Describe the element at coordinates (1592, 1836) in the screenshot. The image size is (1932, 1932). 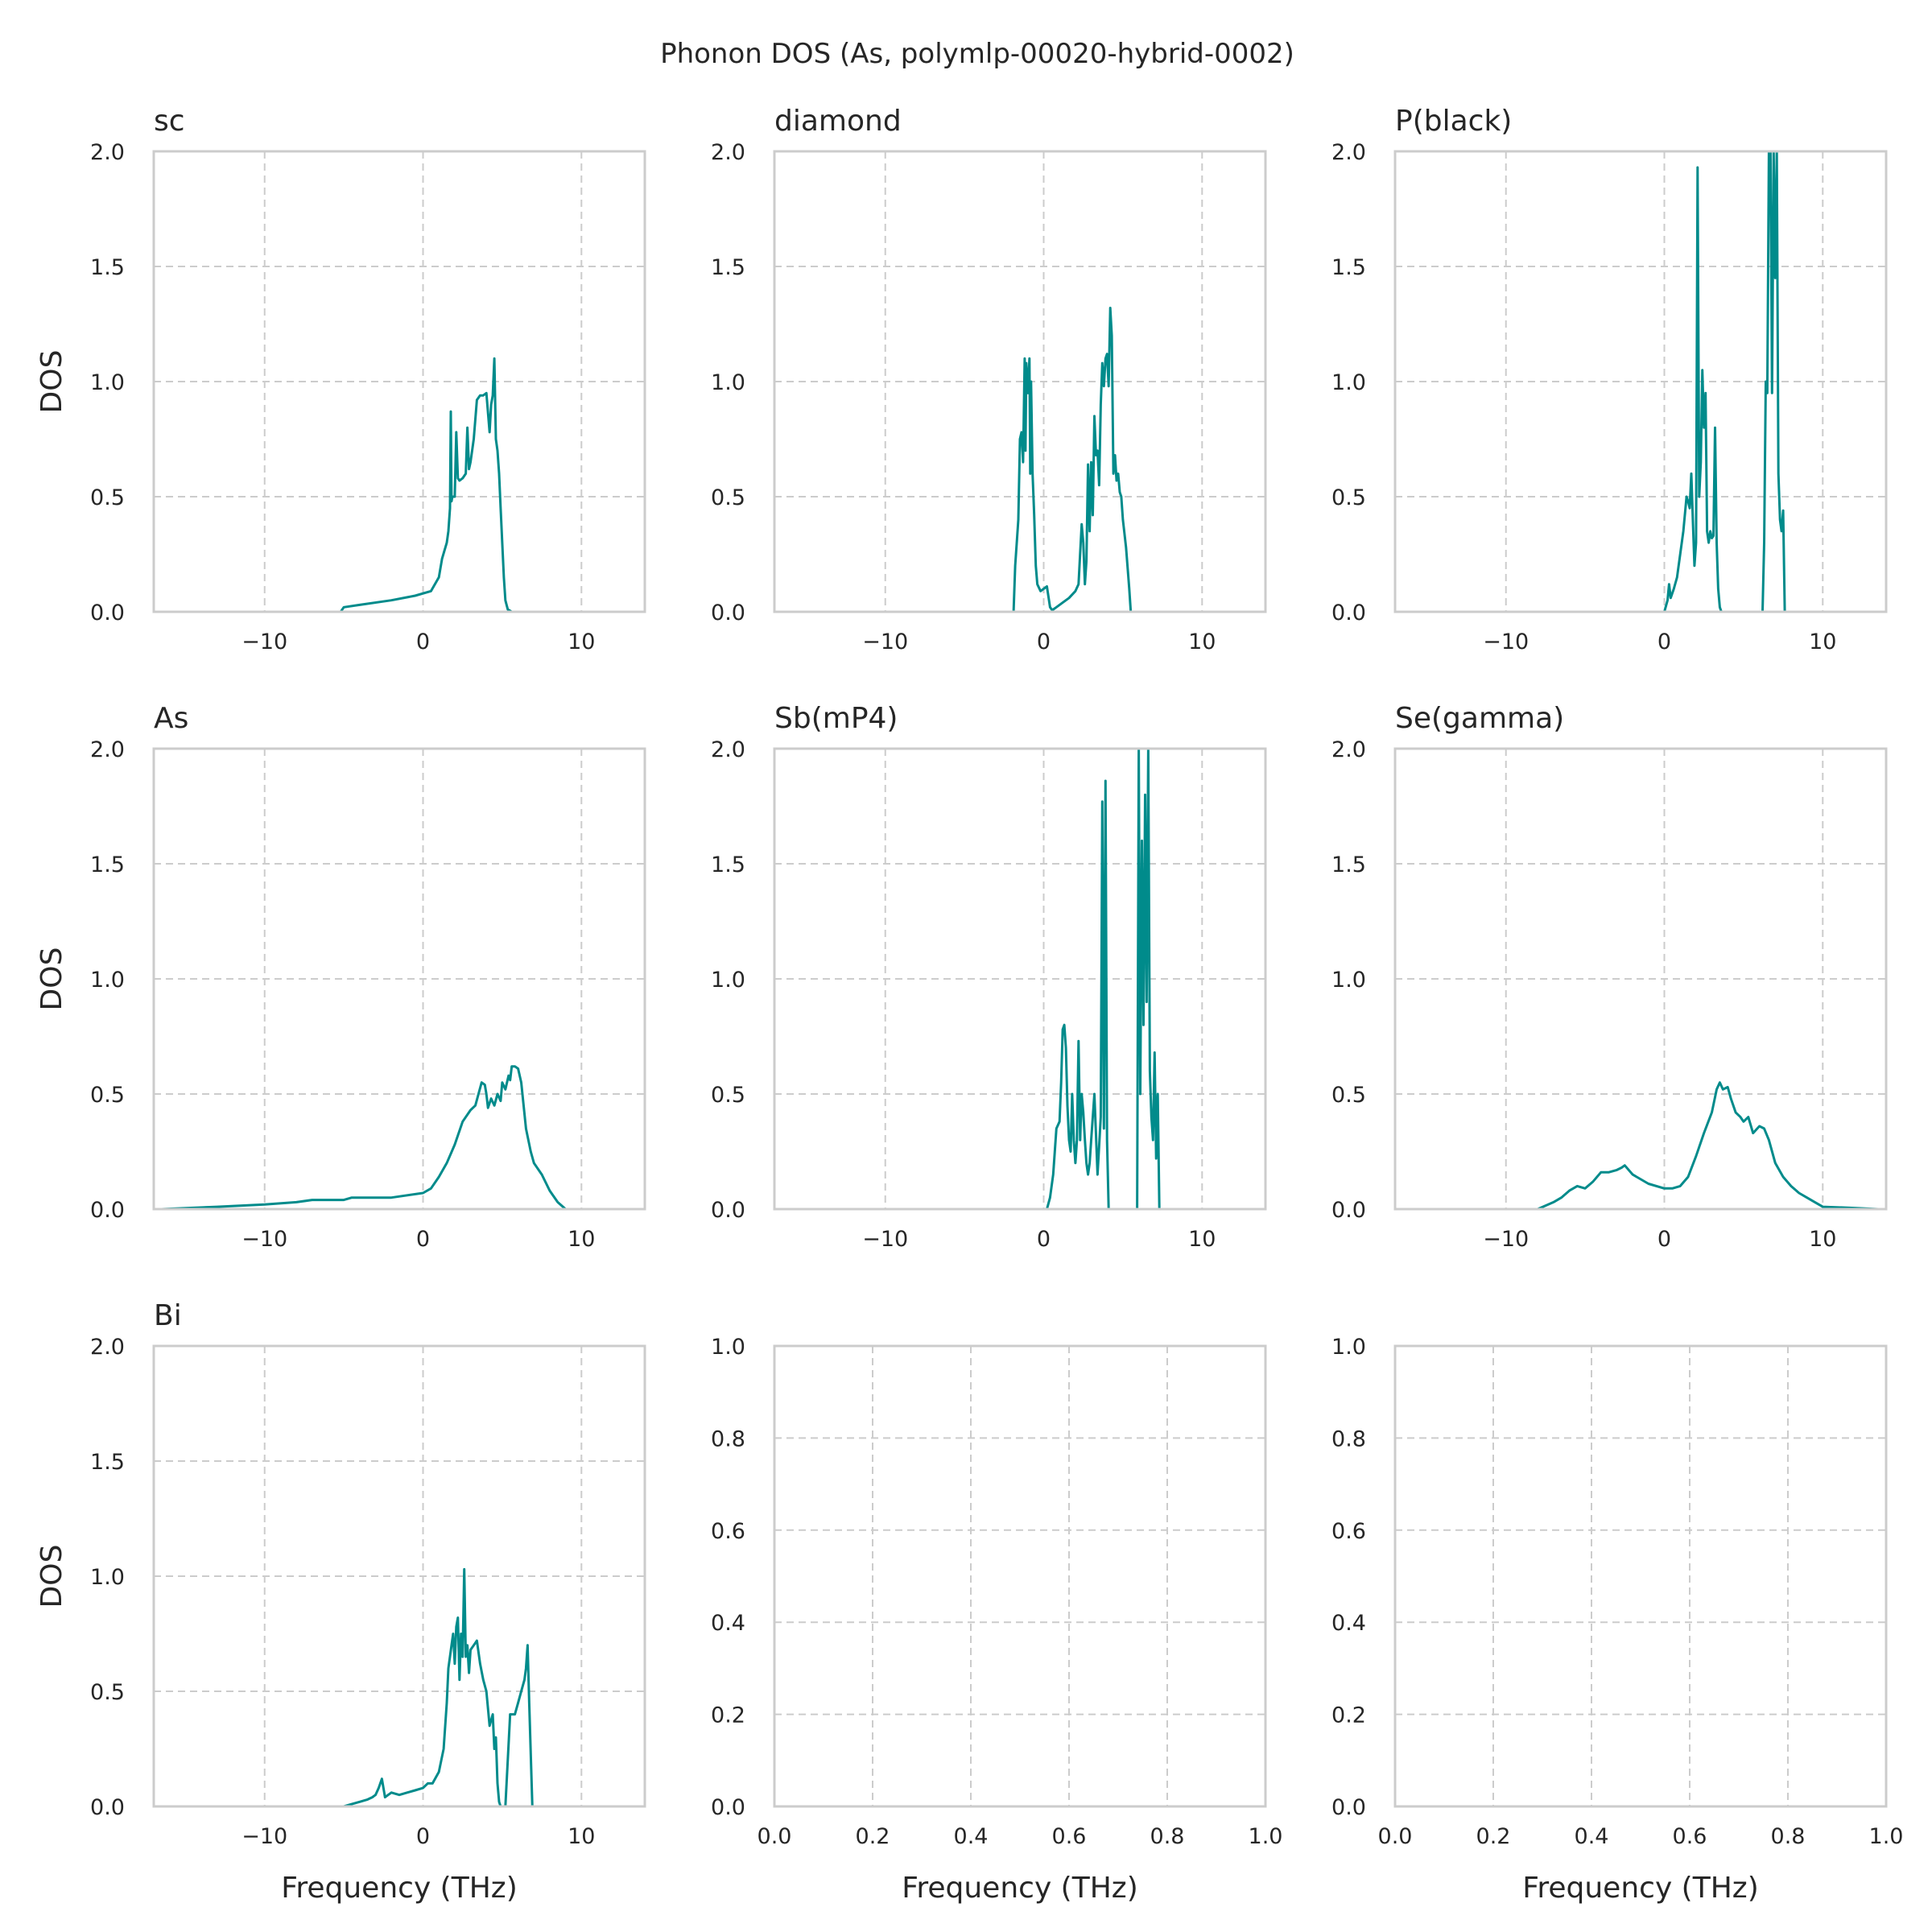
I see `x-tick-label: 0.4` at that location.